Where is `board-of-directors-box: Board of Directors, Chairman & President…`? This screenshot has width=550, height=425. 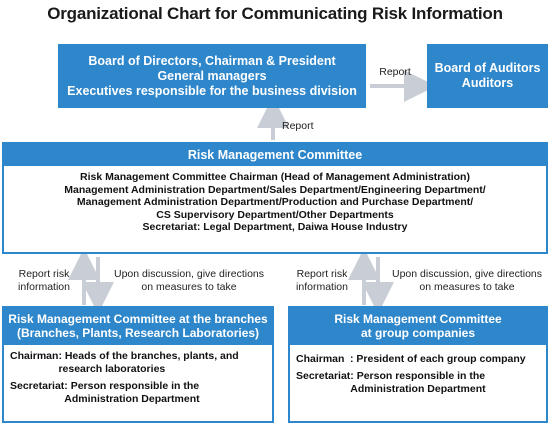
board-of-directors-box: Board of Directors, Chairman & President… is located at coordinates (212, 76).